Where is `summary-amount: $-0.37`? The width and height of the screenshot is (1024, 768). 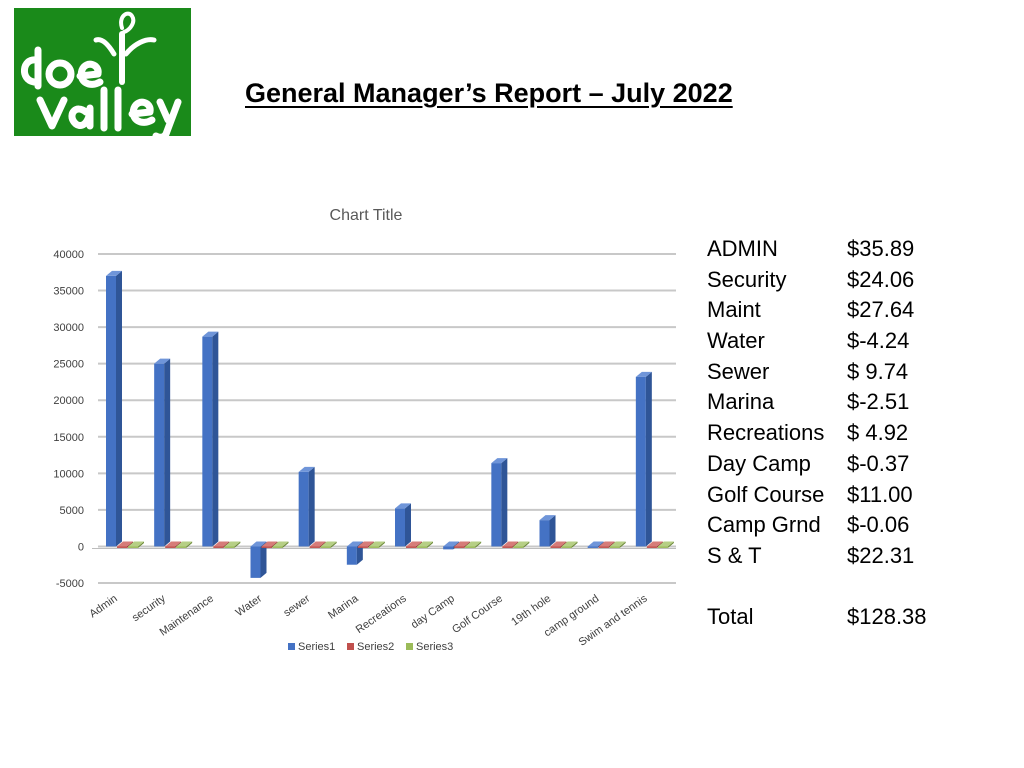
summary-amount: $-0.37 is located at coordinates (878, 463).